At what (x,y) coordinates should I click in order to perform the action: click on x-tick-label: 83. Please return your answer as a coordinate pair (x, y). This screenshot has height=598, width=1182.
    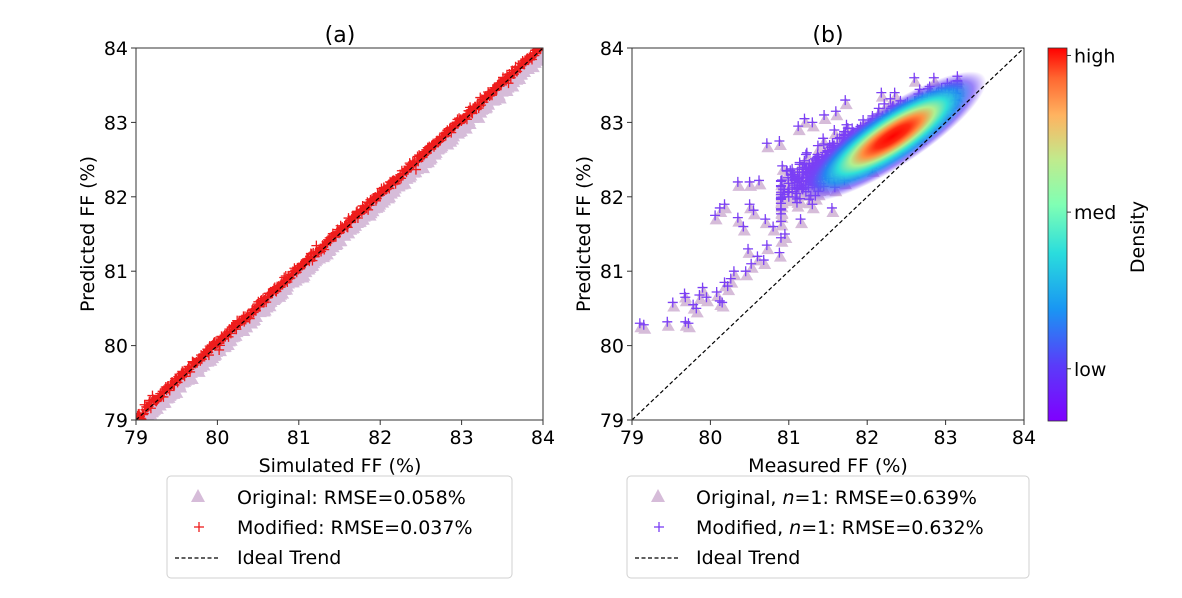
    Looking at the image, I should click on (946, 438).